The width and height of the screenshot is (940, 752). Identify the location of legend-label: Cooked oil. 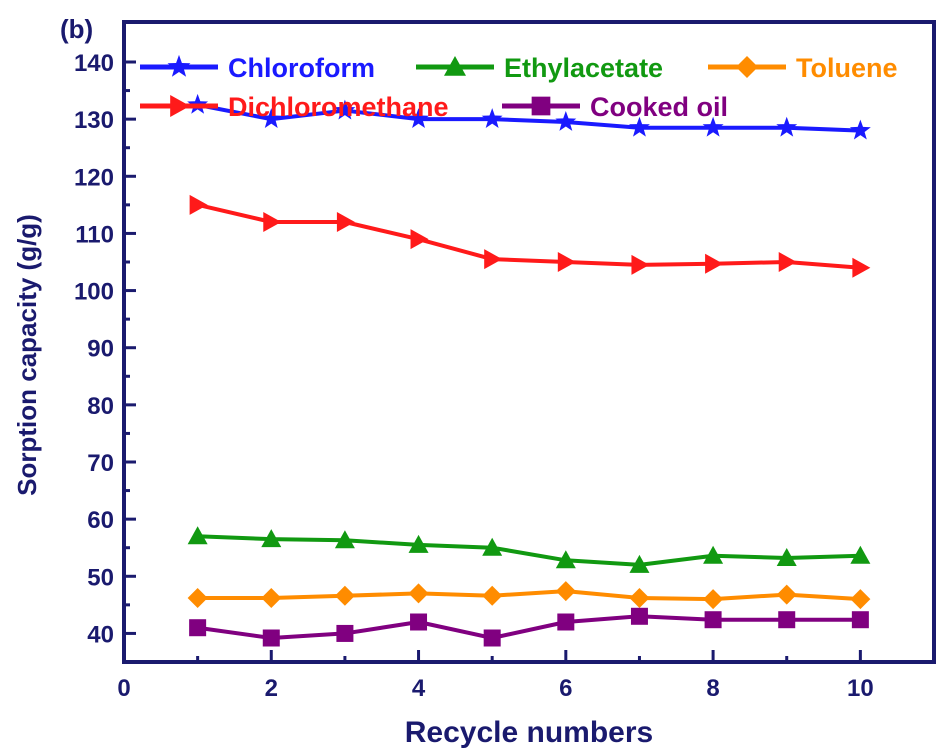
(659, 107).